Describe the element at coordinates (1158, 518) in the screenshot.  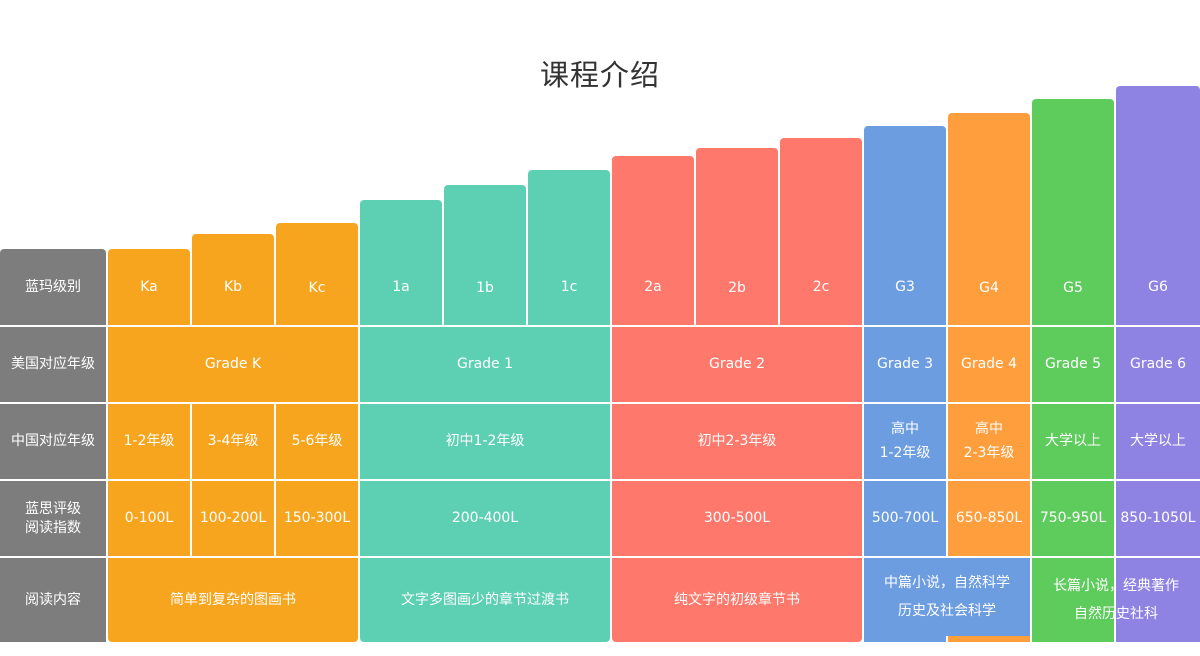
I see `lexile-g6: 850-1050L` at that location.